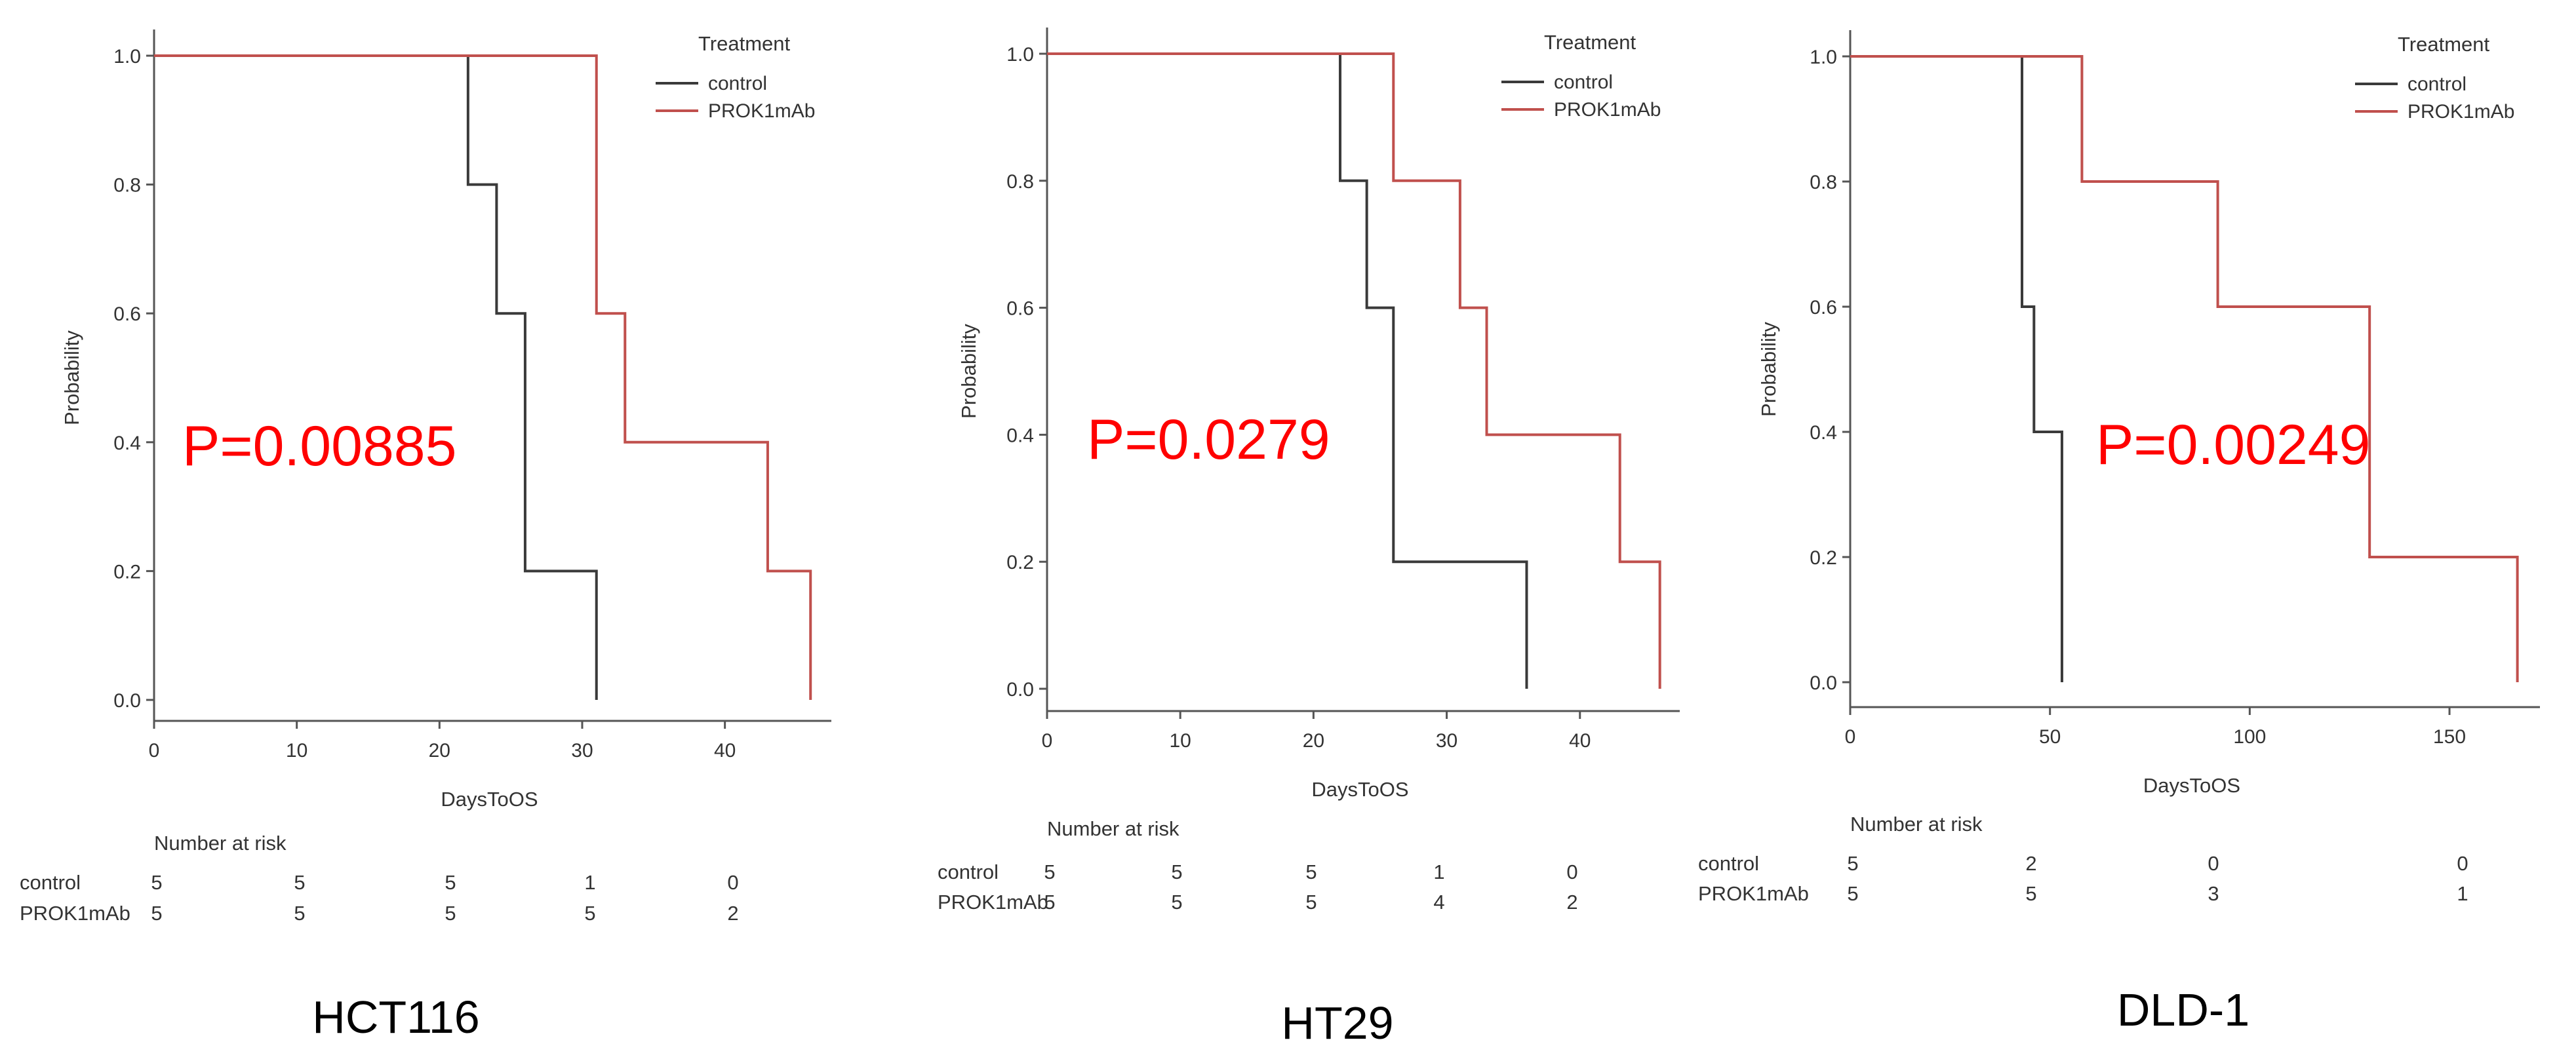 This screenshot has height=1061, width=2576. I want to click on cell-line-label: HCT116, so click(395, 1017).